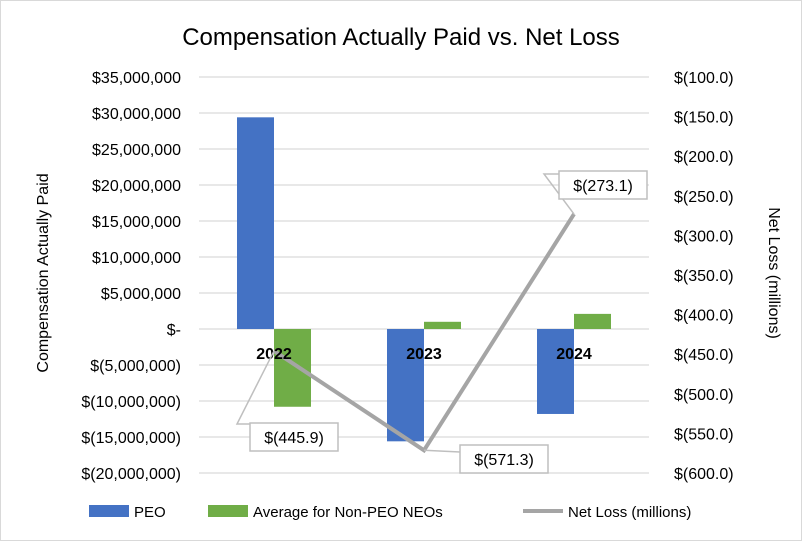  What do you see at coordinates (136, 186) in the screenshot?
I see `y-tick-label: $20,000,000` at bounding box center [136, 186].